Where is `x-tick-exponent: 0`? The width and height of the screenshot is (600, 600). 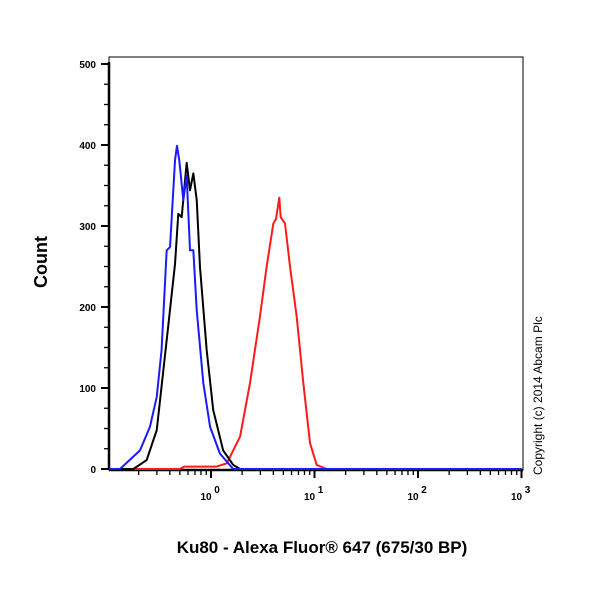 x-tick-exponent: 0 is located at coordinates (217, 490).